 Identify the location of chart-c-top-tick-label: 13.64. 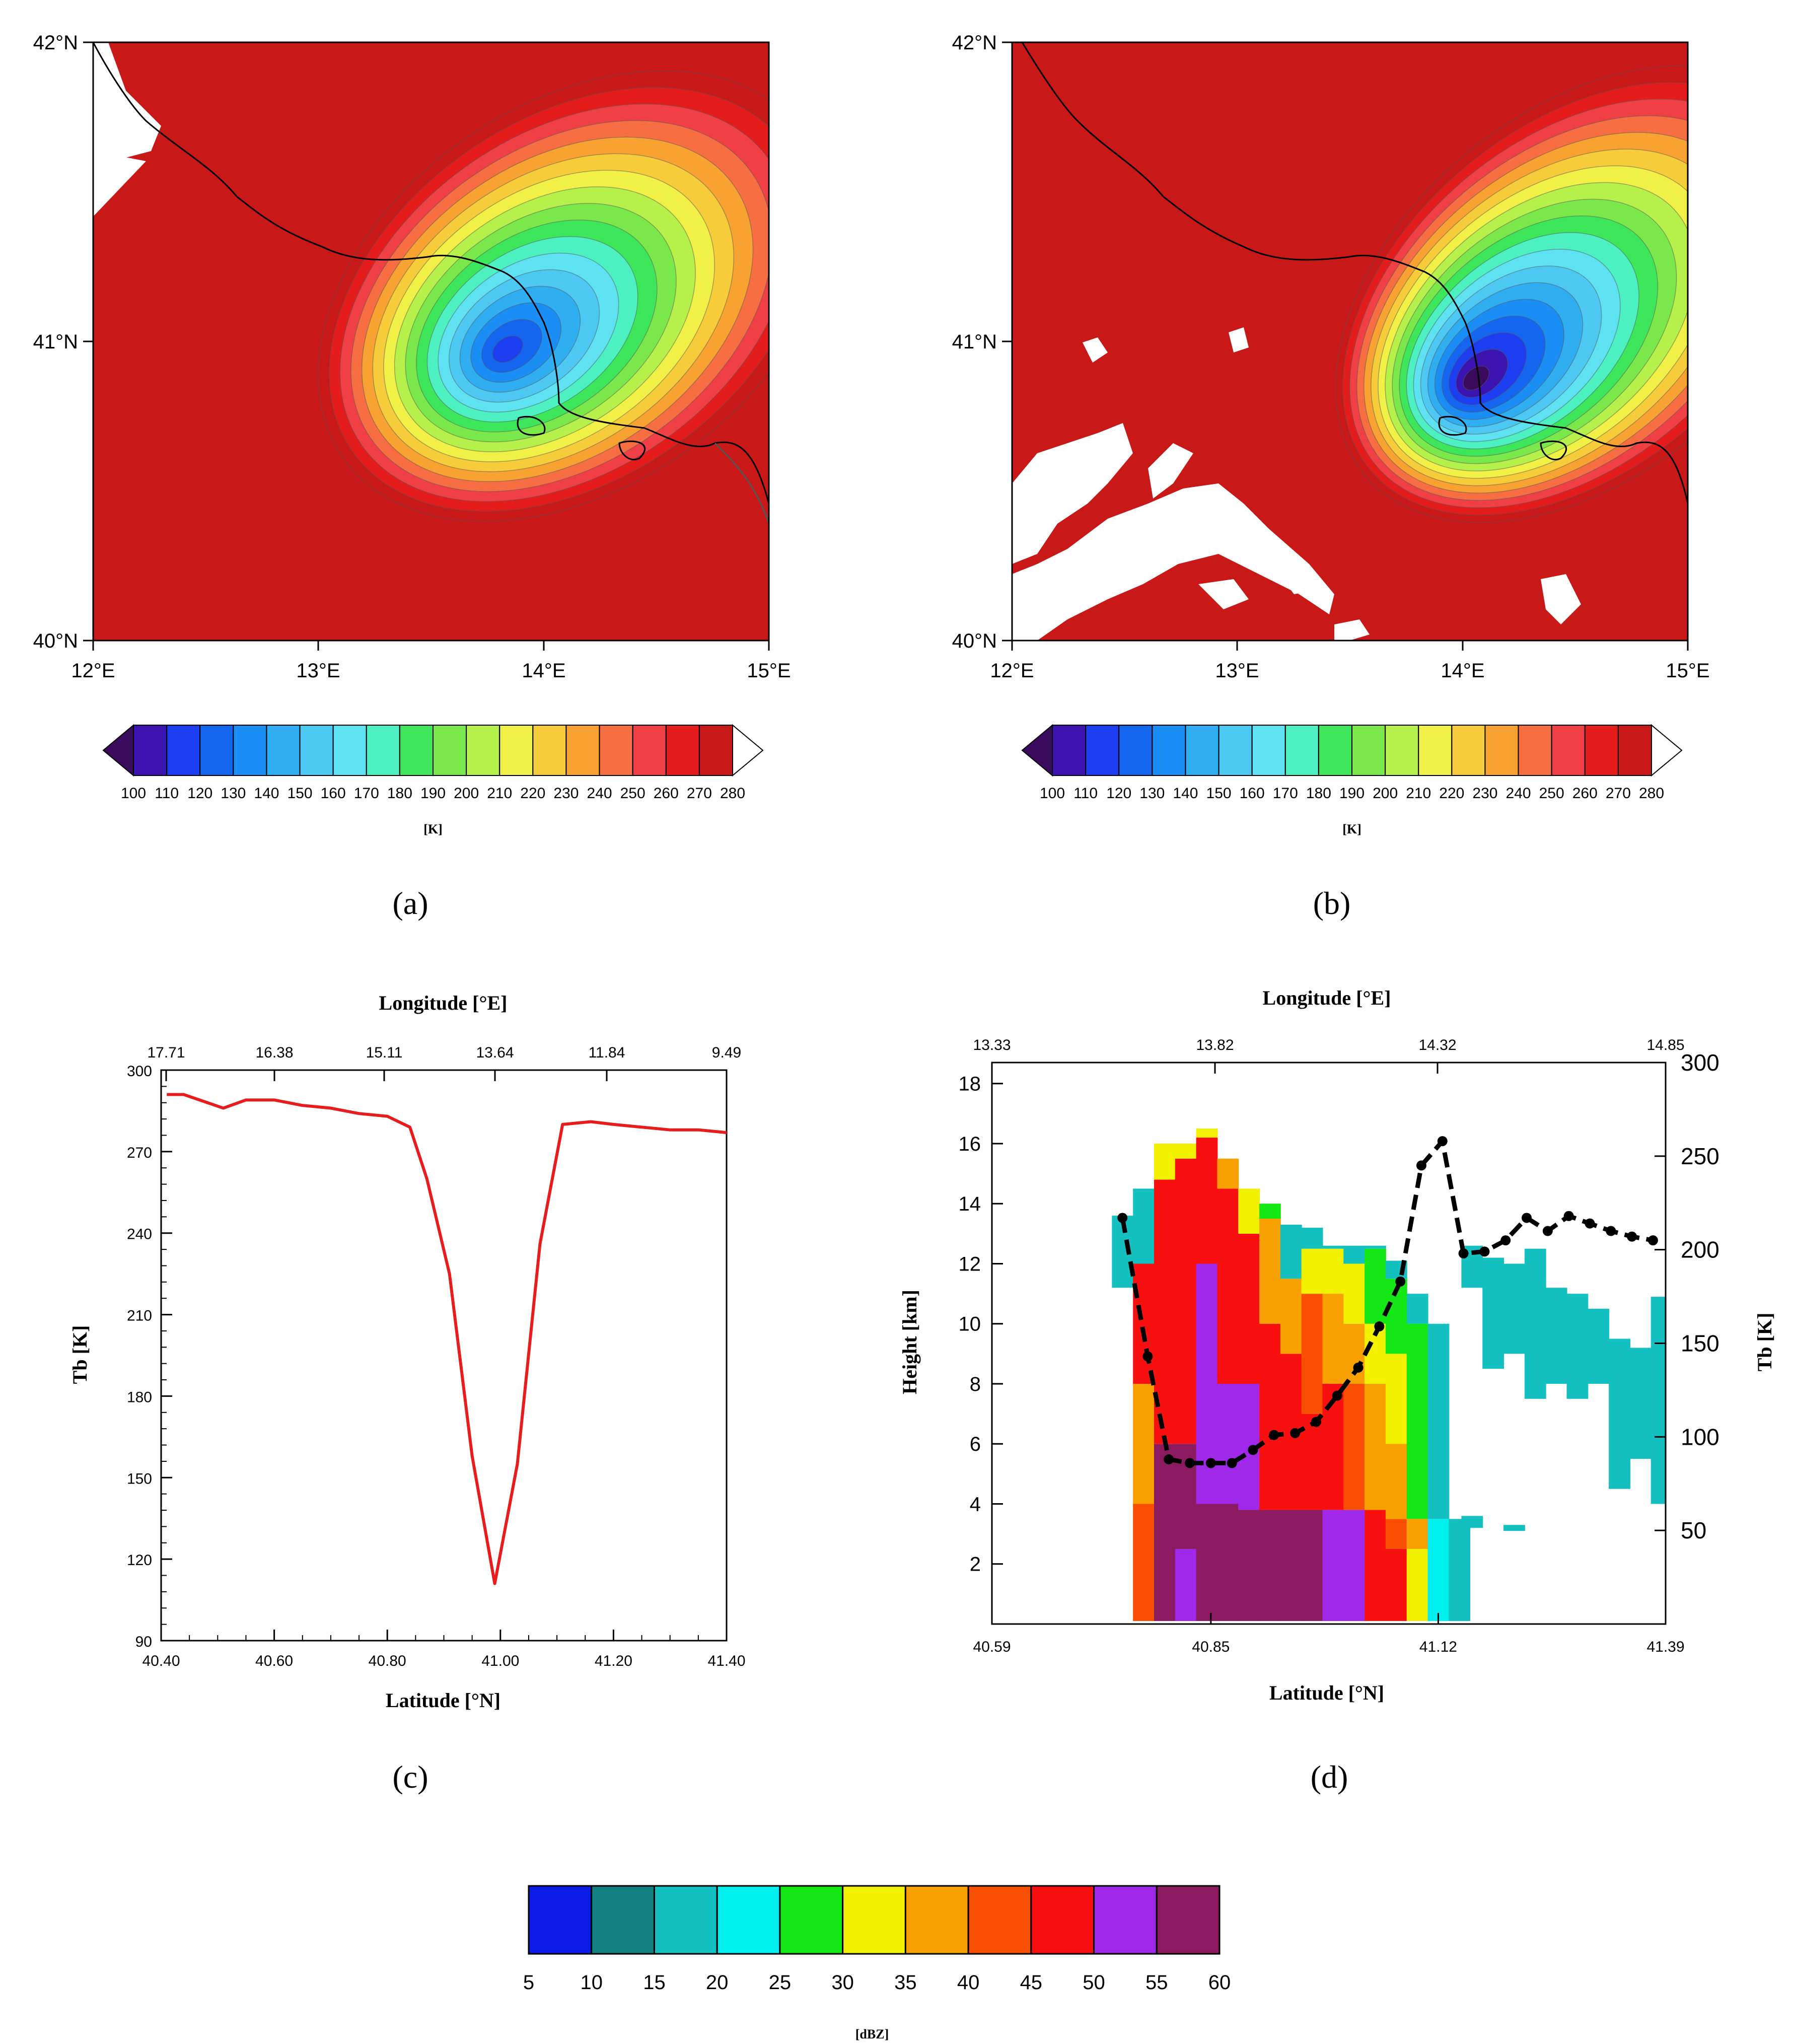
(495, 1052).